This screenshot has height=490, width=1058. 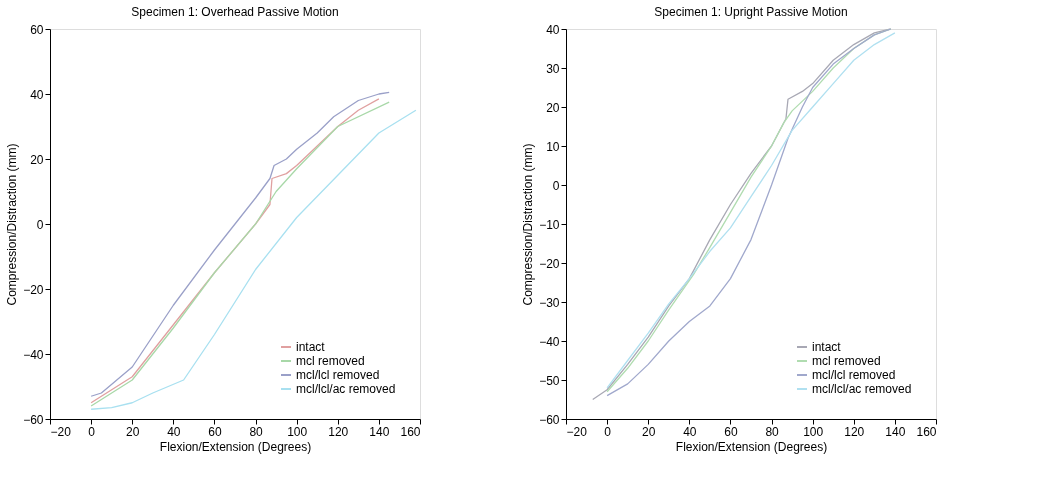 I want to click on y-tick-label: −50, so click(x=549, y=380).